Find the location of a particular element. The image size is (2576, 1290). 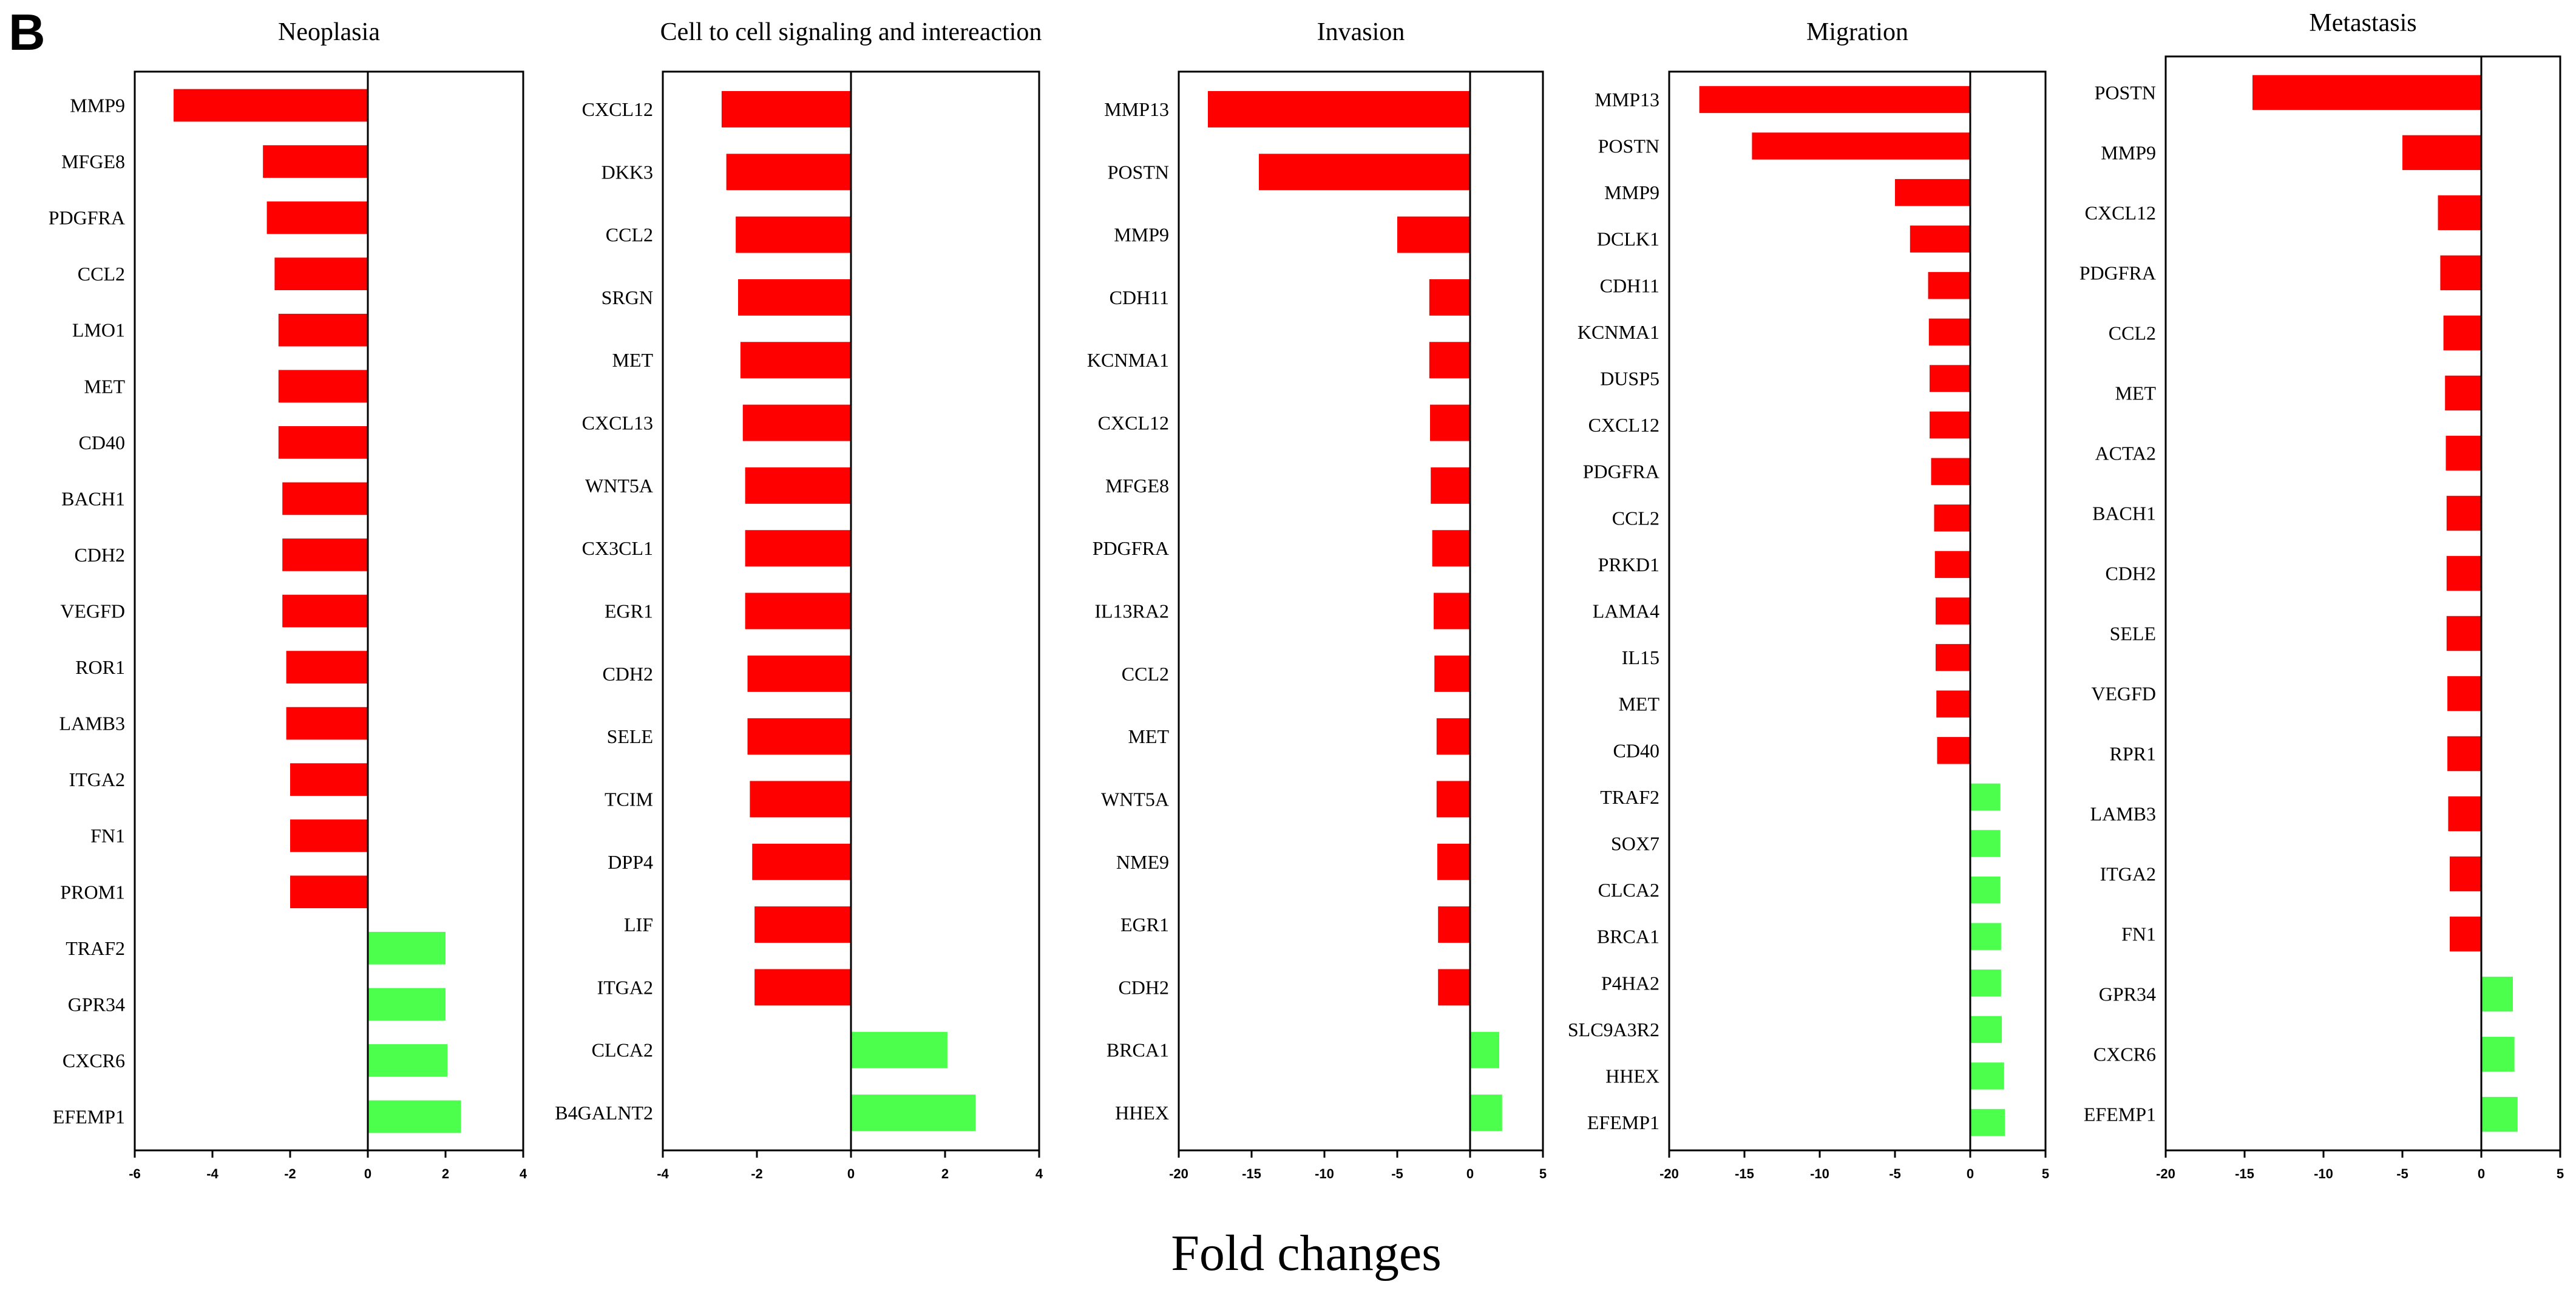

bar-ror1 is located at coordinates (327, 667).